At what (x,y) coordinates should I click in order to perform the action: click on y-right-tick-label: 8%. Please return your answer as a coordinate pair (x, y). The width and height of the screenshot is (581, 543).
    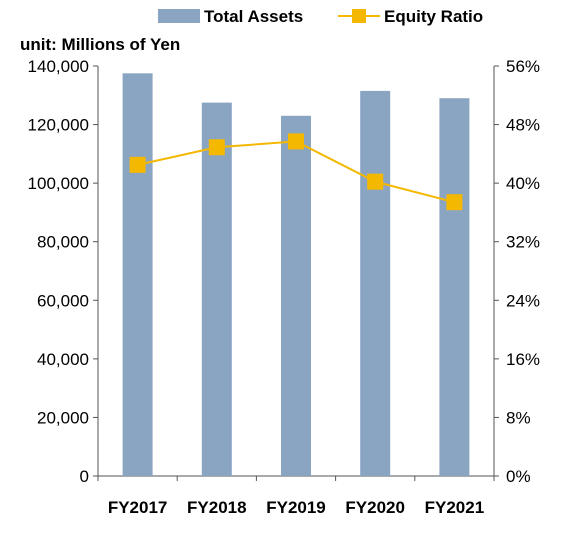
    Looking at the image, I should click on (518, 417).